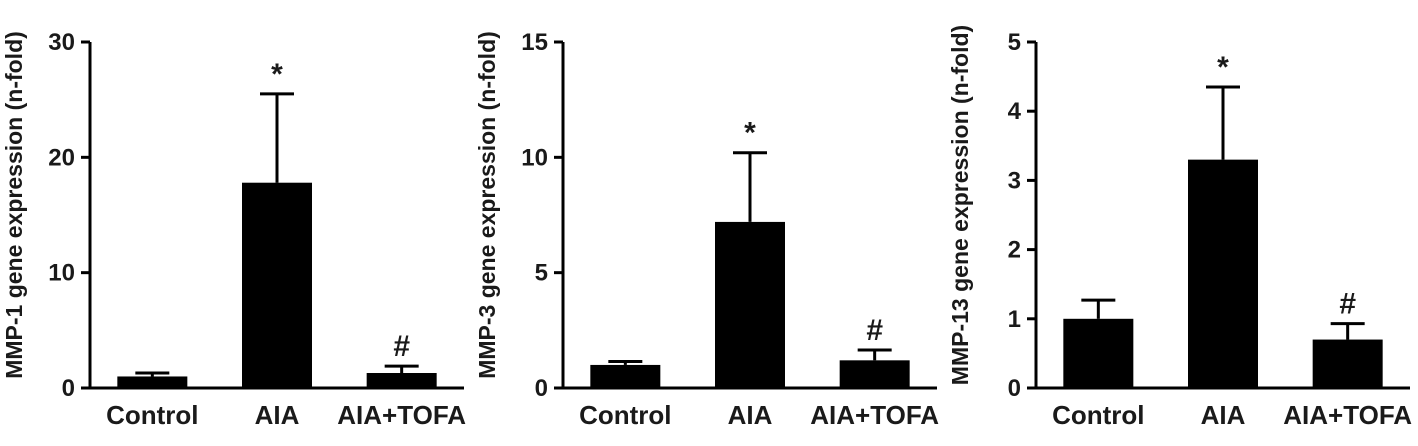  Describe the element at coordinates (61, 42) in the screenshot. I see `y-tick-label: 30` at that location.